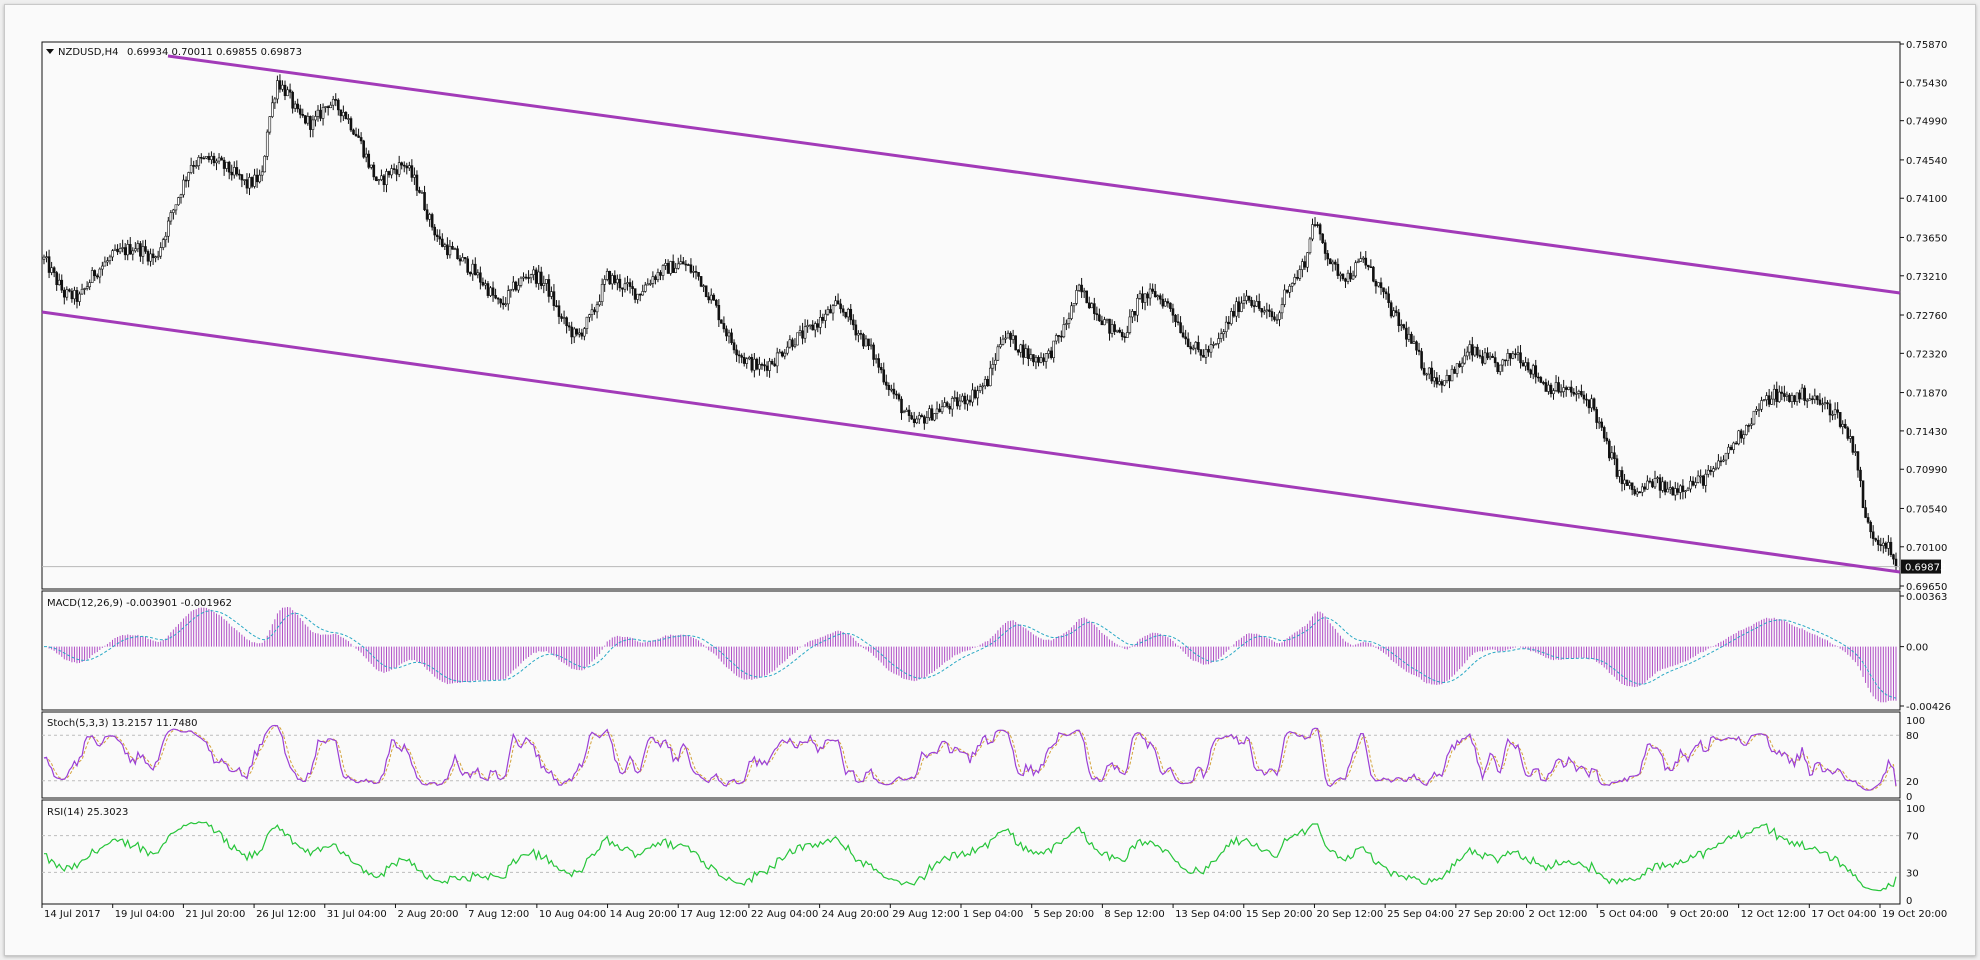  I want to click on time-tick-label: 2 Aug 20:00, so click(427, 914).